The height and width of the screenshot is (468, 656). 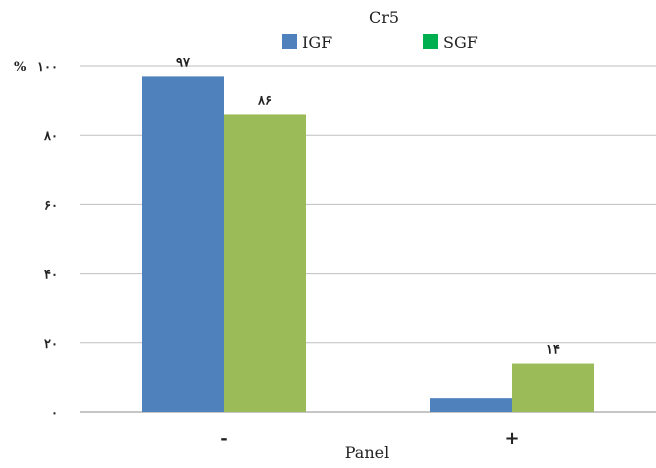 What do you see at coordinates (367, 452) in the screenshot?
I see `x-axis-label: Panel` at bounding box center [367, 452].